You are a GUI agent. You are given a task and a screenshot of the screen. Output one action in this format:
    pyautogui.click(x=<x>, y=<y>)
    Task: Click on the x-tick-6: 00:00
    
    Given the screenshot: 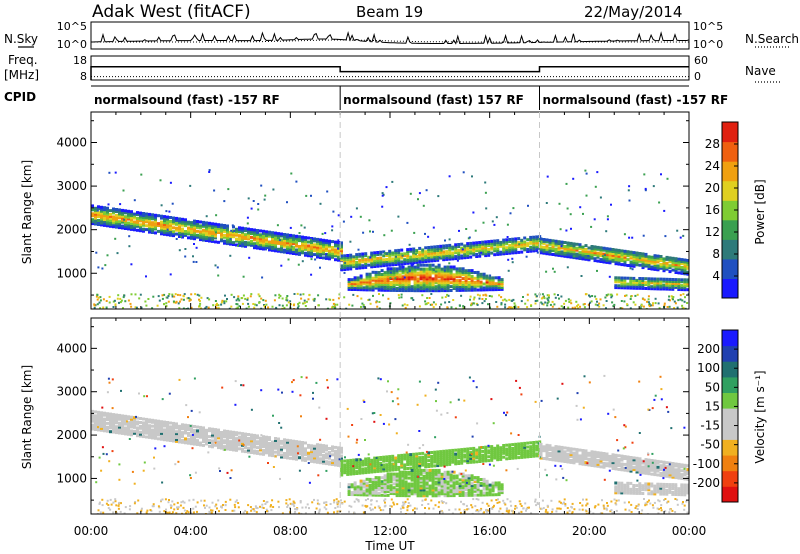 What is the action you would take?
    pyautogui.click(x=689, y=531)
    